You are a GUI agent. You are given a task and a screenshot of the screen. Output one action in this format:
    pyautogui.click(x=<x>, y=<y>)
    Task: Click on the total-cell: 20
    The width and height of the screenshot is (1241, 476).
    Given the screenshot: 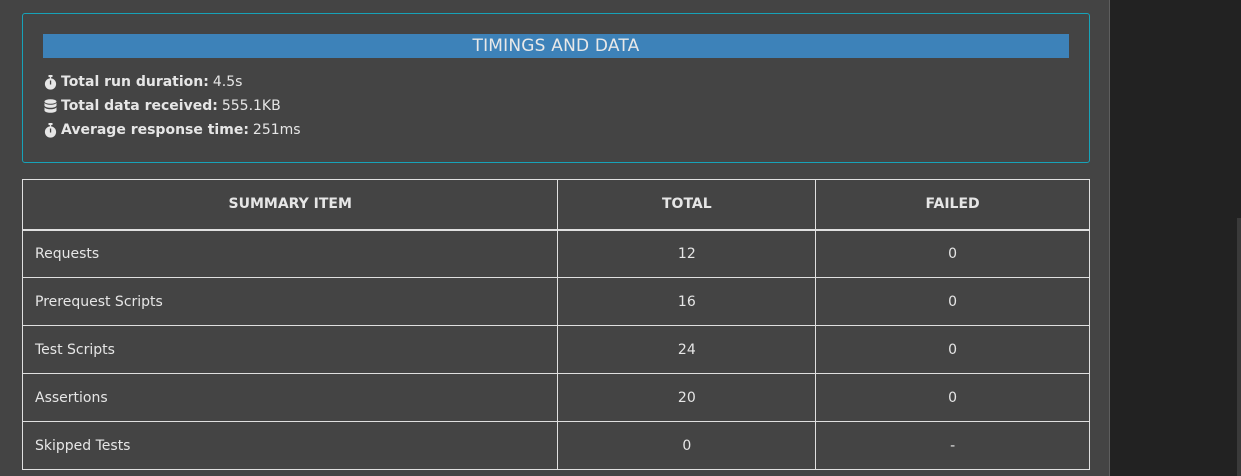 What is the action you would take?
    pyautogui.click(x=687, y=397)
    